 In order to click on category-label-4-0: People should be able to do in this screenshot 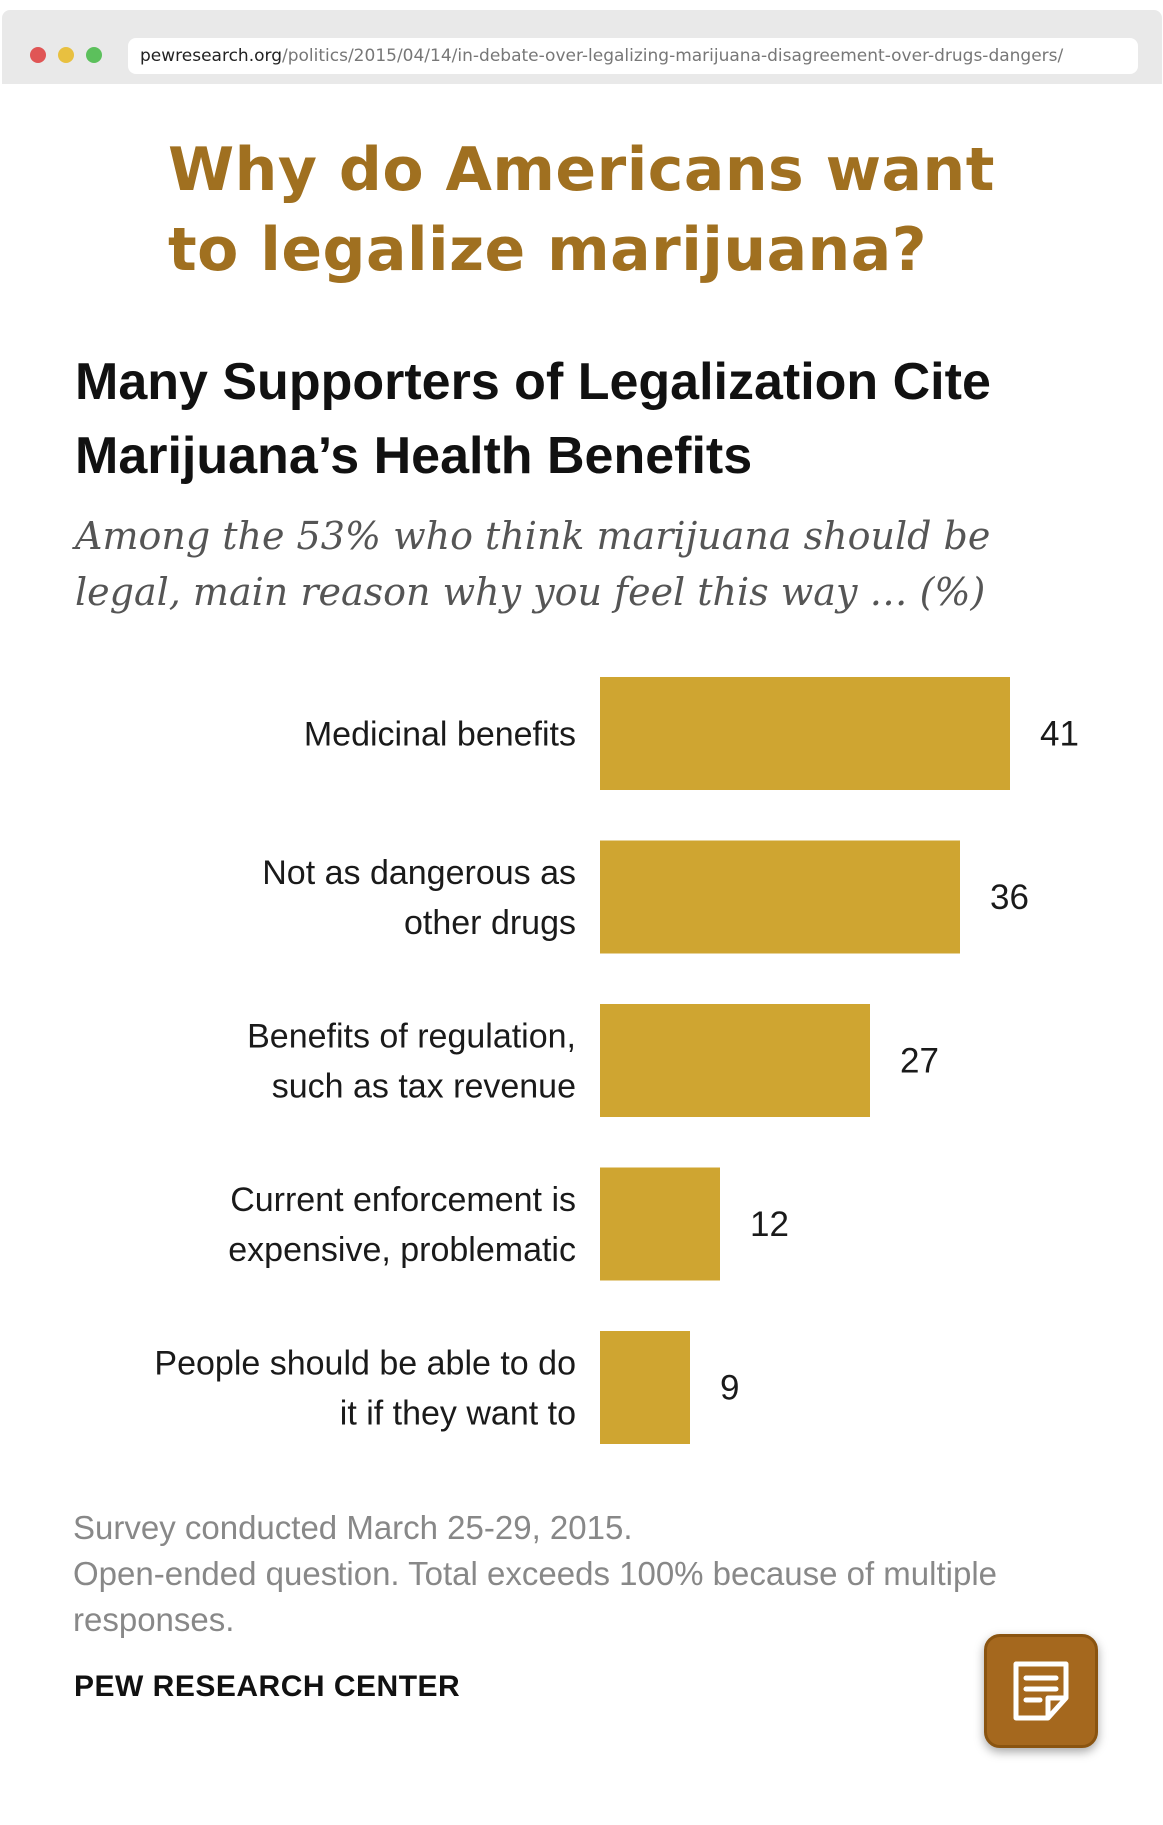, I will do `click(365, 1364)`.